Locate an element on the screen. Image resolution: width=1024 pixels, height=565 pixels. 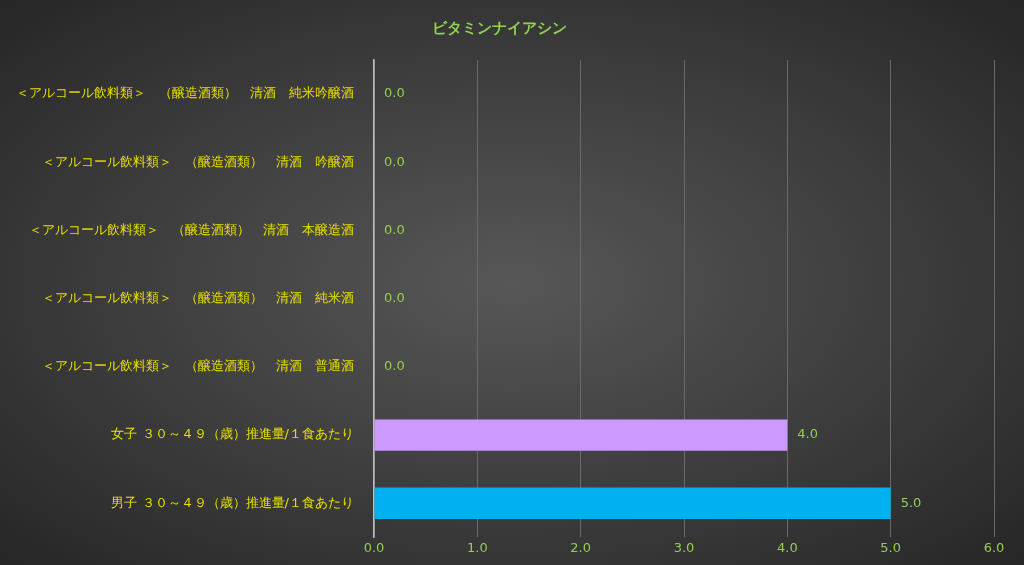
y-tick-label: ＜アルコール飲料類＞ （醸造酒類） 清酒 純米酒 is located at coordinates (198, 298).